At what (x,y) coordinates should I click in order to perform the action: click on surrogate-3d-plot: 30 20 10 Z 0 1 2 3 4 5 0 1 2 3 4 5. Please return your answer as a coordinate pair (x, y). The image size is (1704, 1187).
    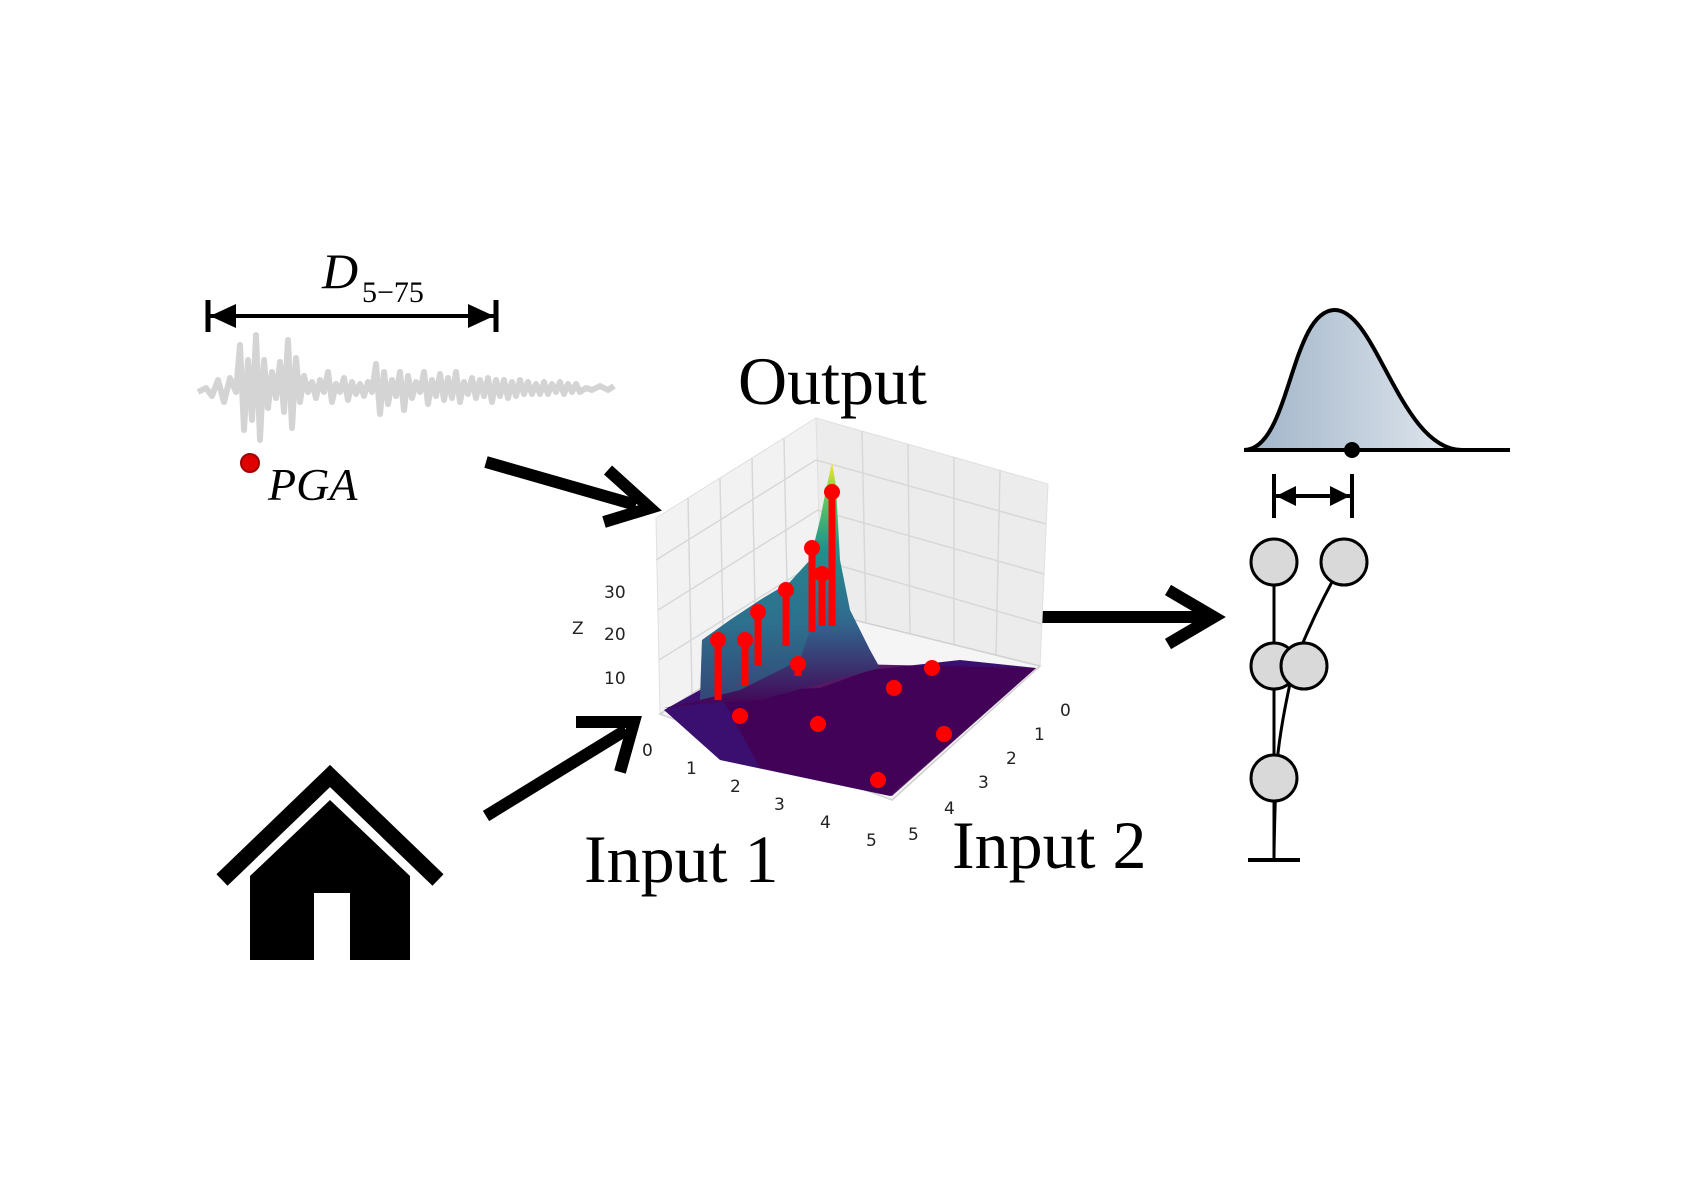
    Looking at the image, I should click on (821, 634).